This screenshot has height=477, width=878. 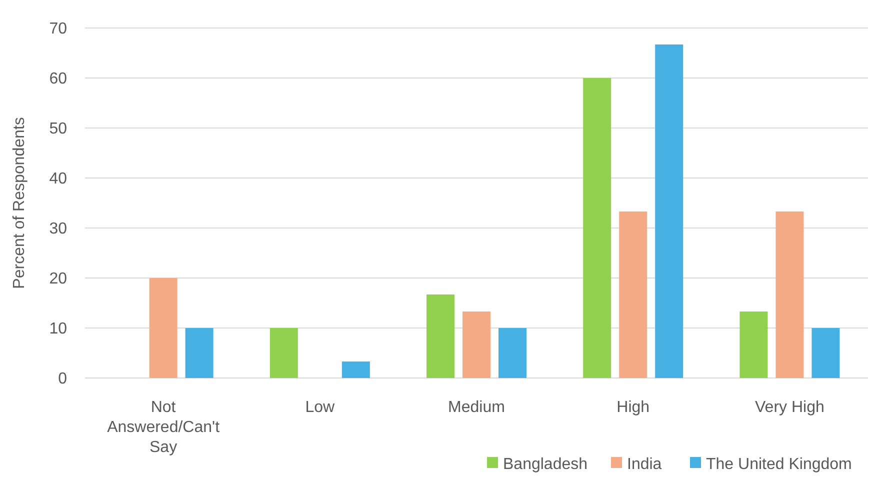 I want to click on x-tick-label: High, so click(x=633, y=407).